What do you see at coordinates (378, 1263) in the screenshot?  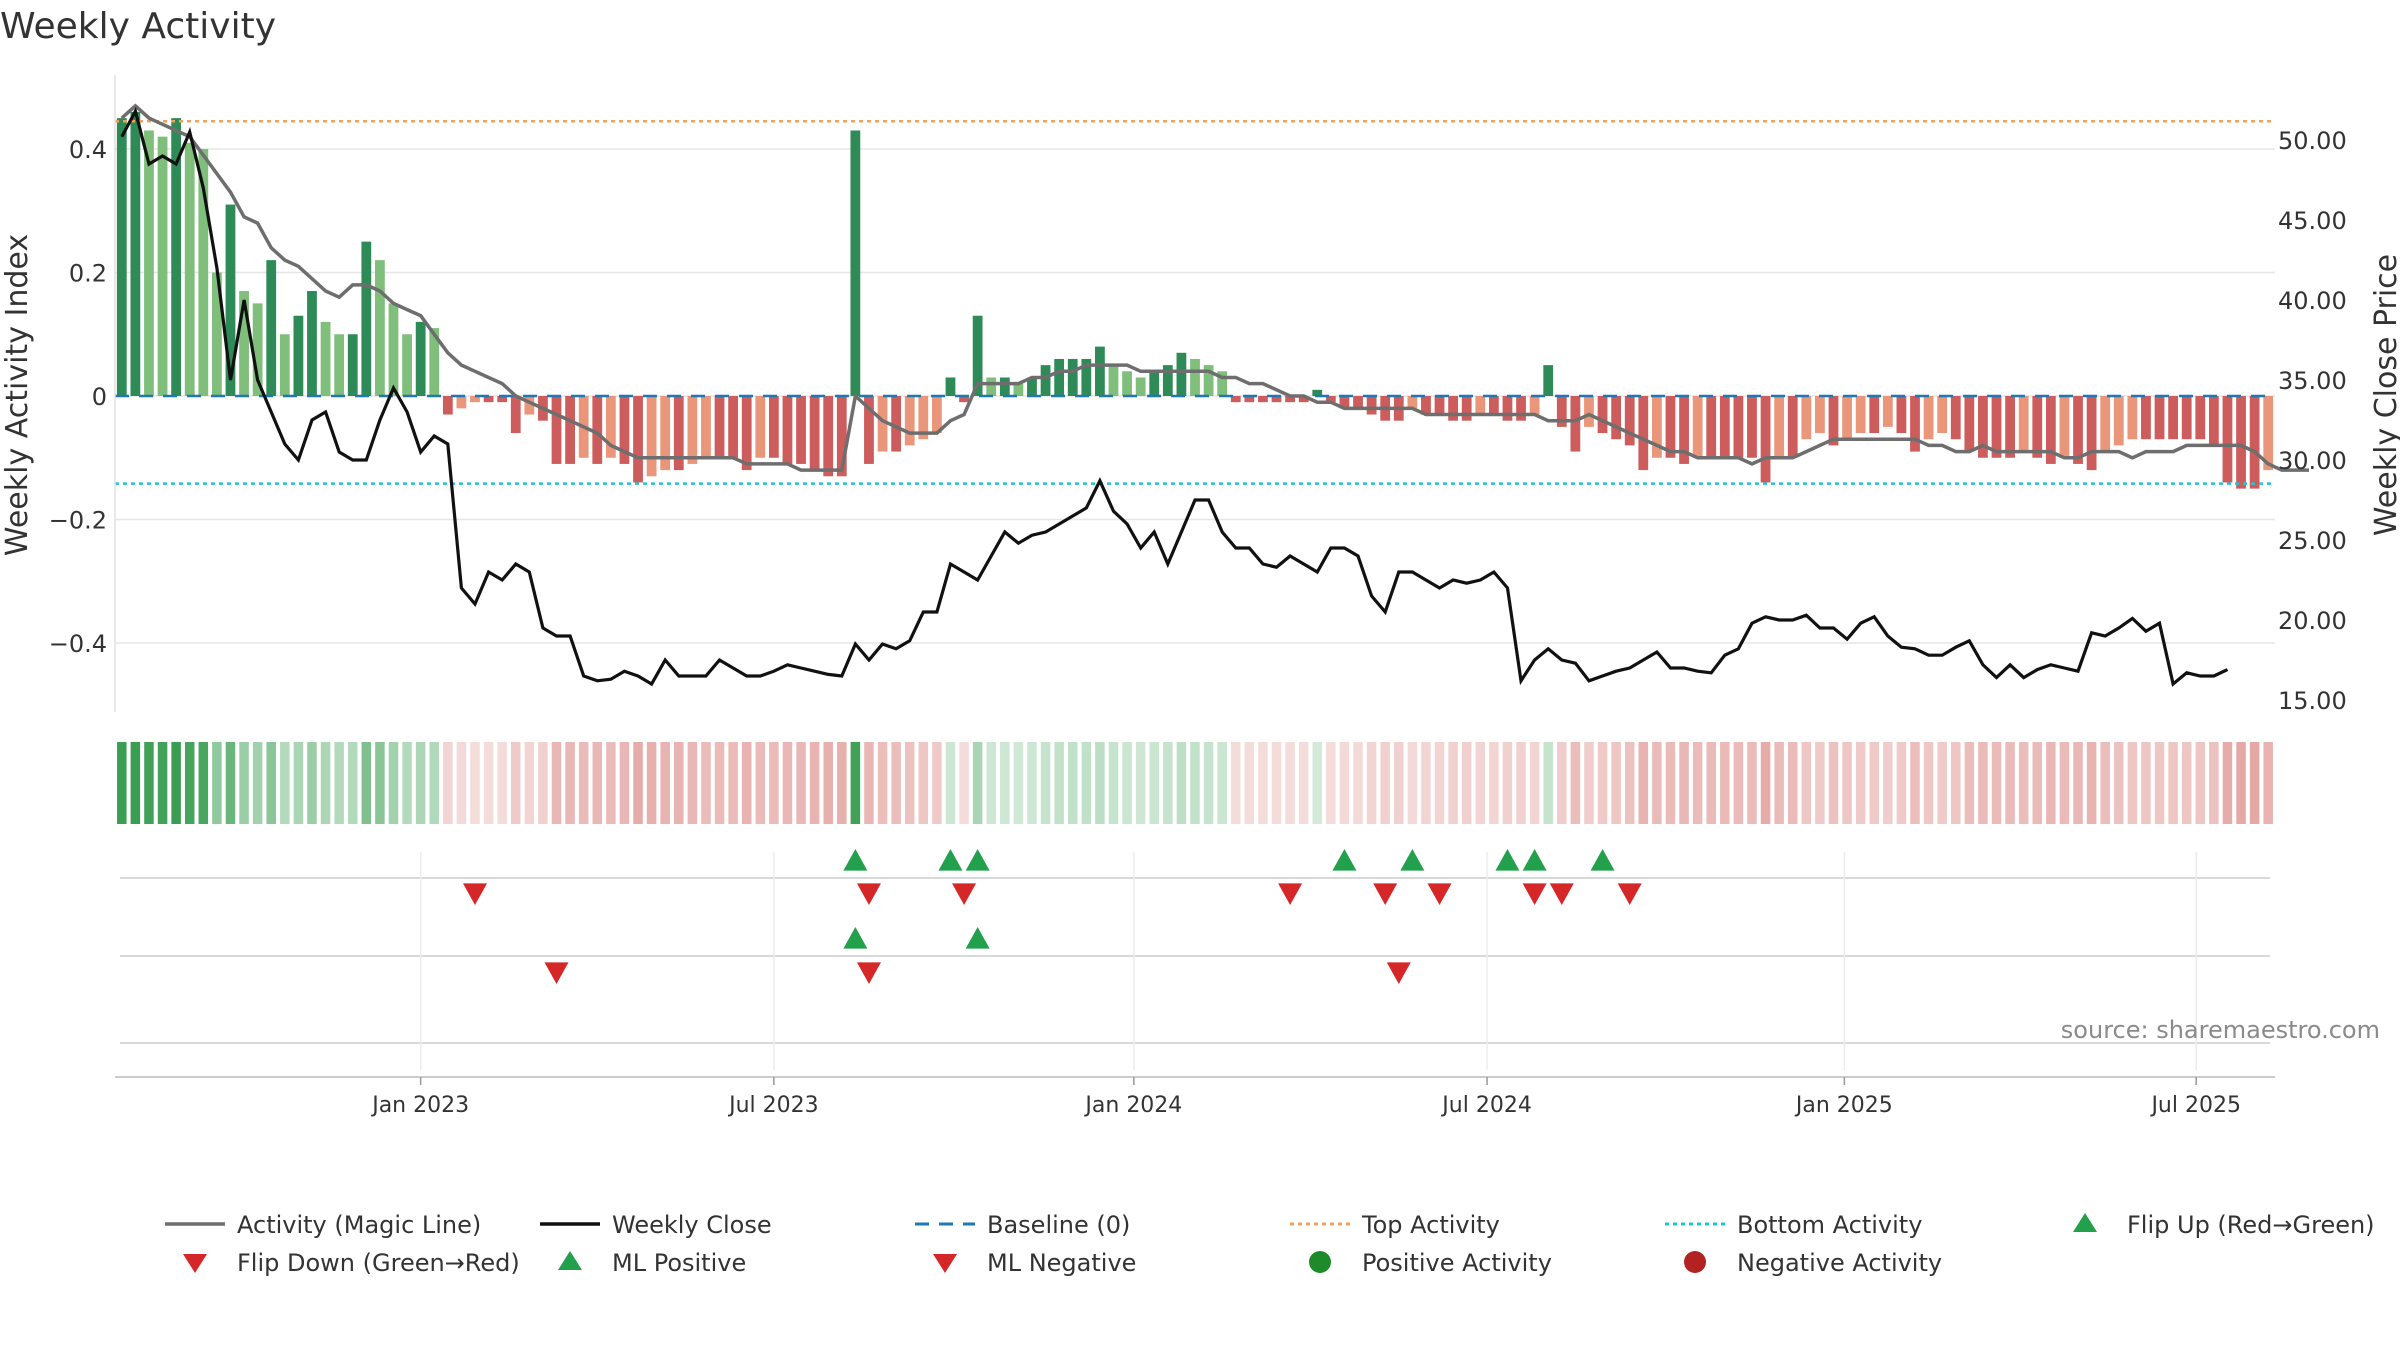 I see `legend-label: Flip Down (Green→Red)` at bounding box center [378, 1263].